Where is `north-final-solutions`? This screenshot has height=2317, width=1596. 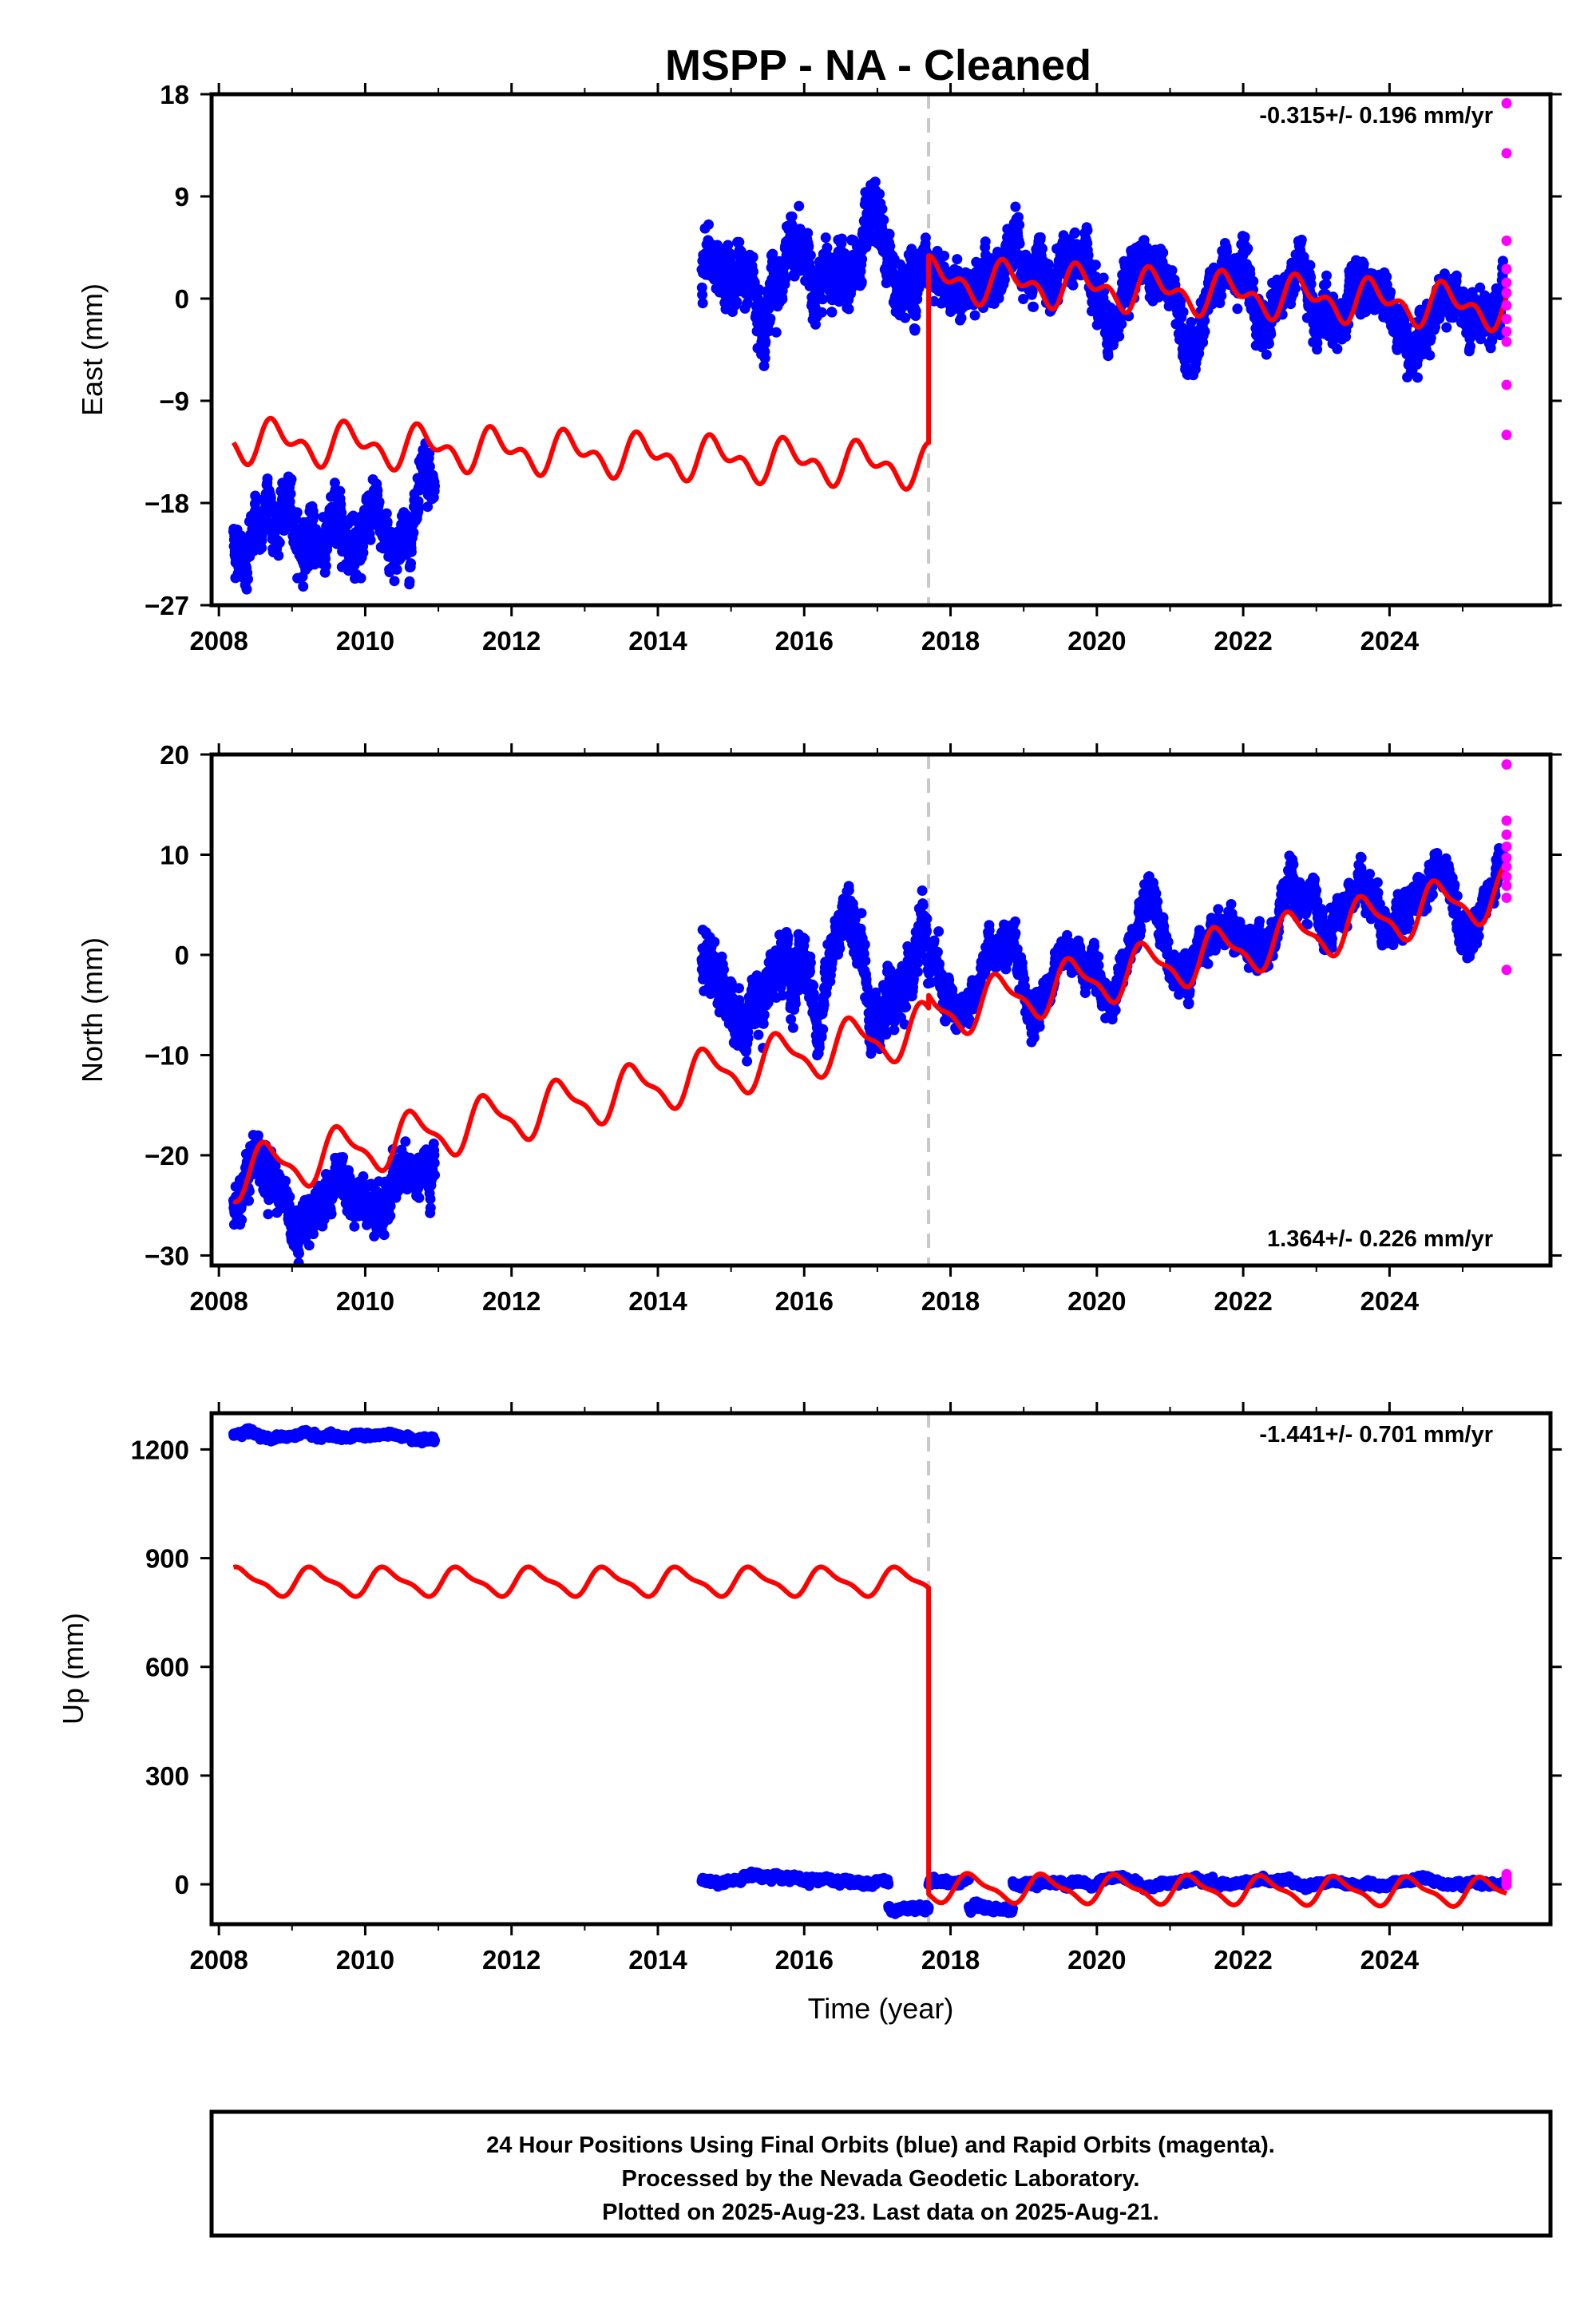
north-final-solutions is located at coordinates (868, 1054).